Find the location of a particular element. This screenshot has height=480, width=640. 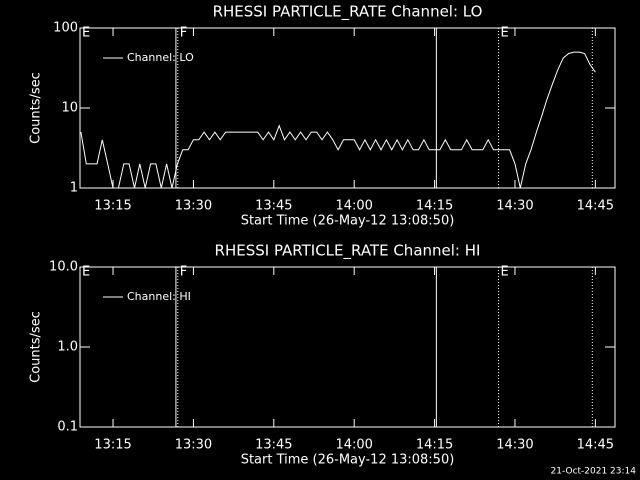

y-tick-label: 0.1 is located at coordinates (67, 427).